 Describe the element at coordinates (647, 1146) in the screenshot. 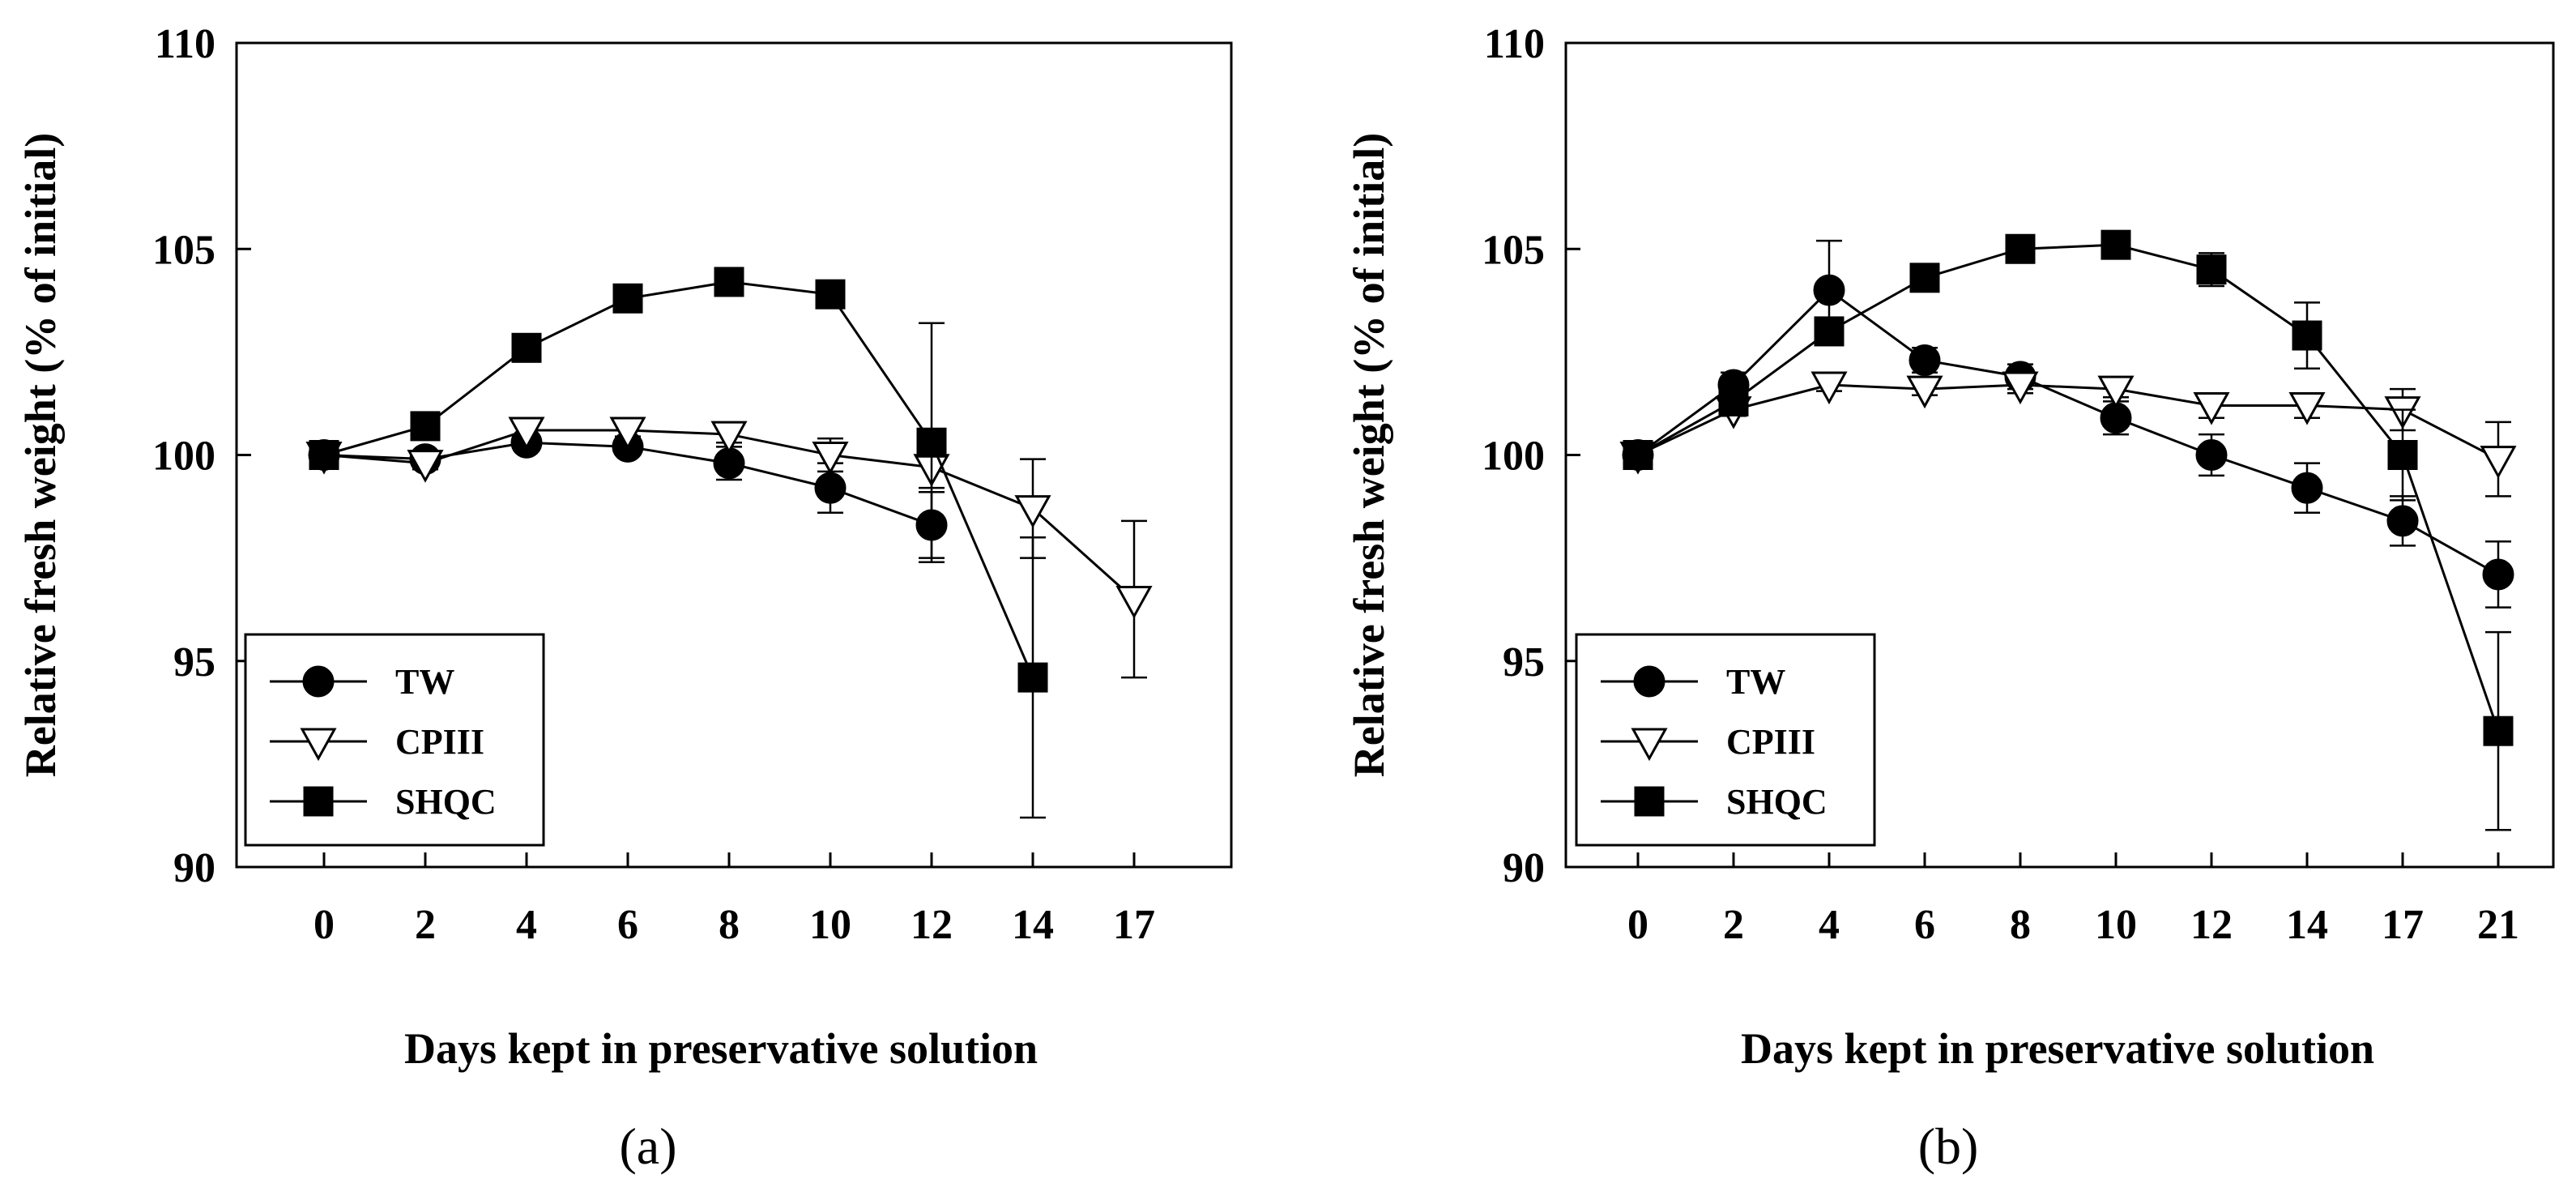

I see `panel-label: (a)` at that location.